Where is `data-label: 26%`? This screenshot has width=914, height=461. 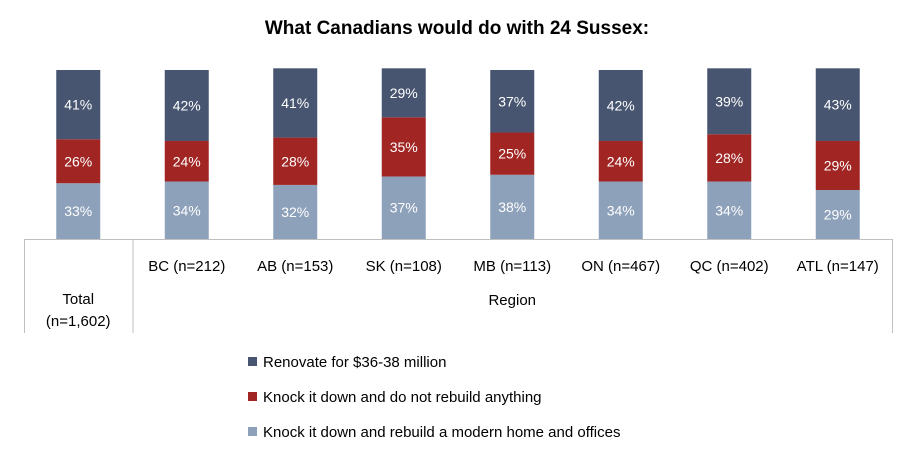 data-label: 26% is located at coordinates (78, 161).